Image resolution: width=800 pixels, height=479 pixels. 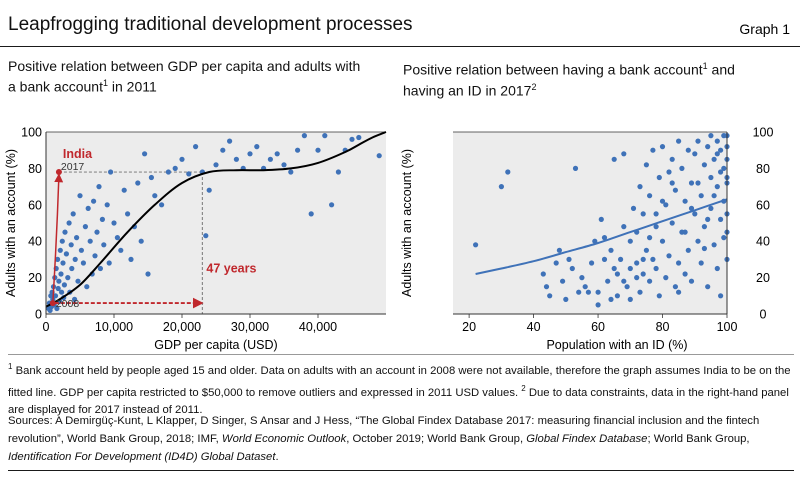 I want to click on sources-weo: World Economic Outlook, so click(x=284, y=439).